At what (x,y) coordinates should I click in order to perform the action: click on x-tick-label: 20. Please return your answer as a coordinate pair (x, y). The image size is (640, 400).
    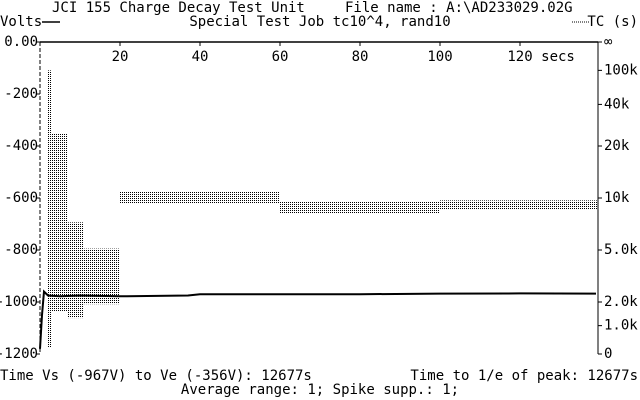
    Looking at the image, I should click on (120, 57).